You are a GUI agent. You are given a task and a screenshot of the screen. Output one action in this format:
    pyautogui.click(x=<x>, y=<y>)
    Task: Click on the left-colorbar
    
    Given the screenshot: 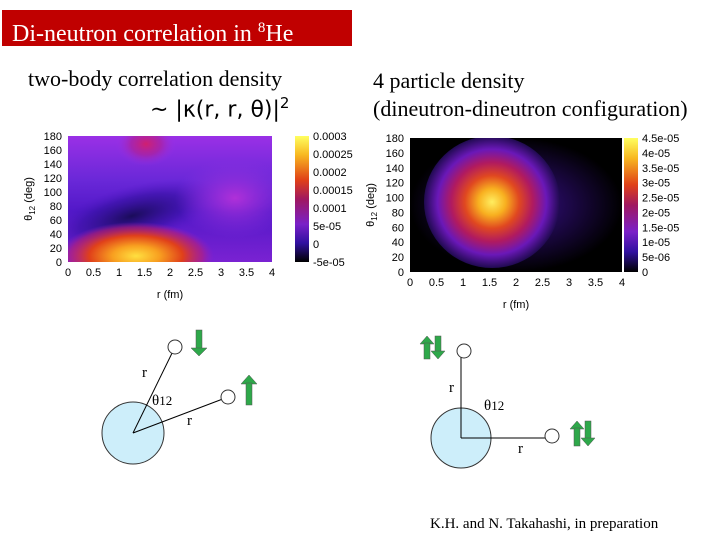 What is the action you would take?
    pyautogui.click(x=302, y=199)
    